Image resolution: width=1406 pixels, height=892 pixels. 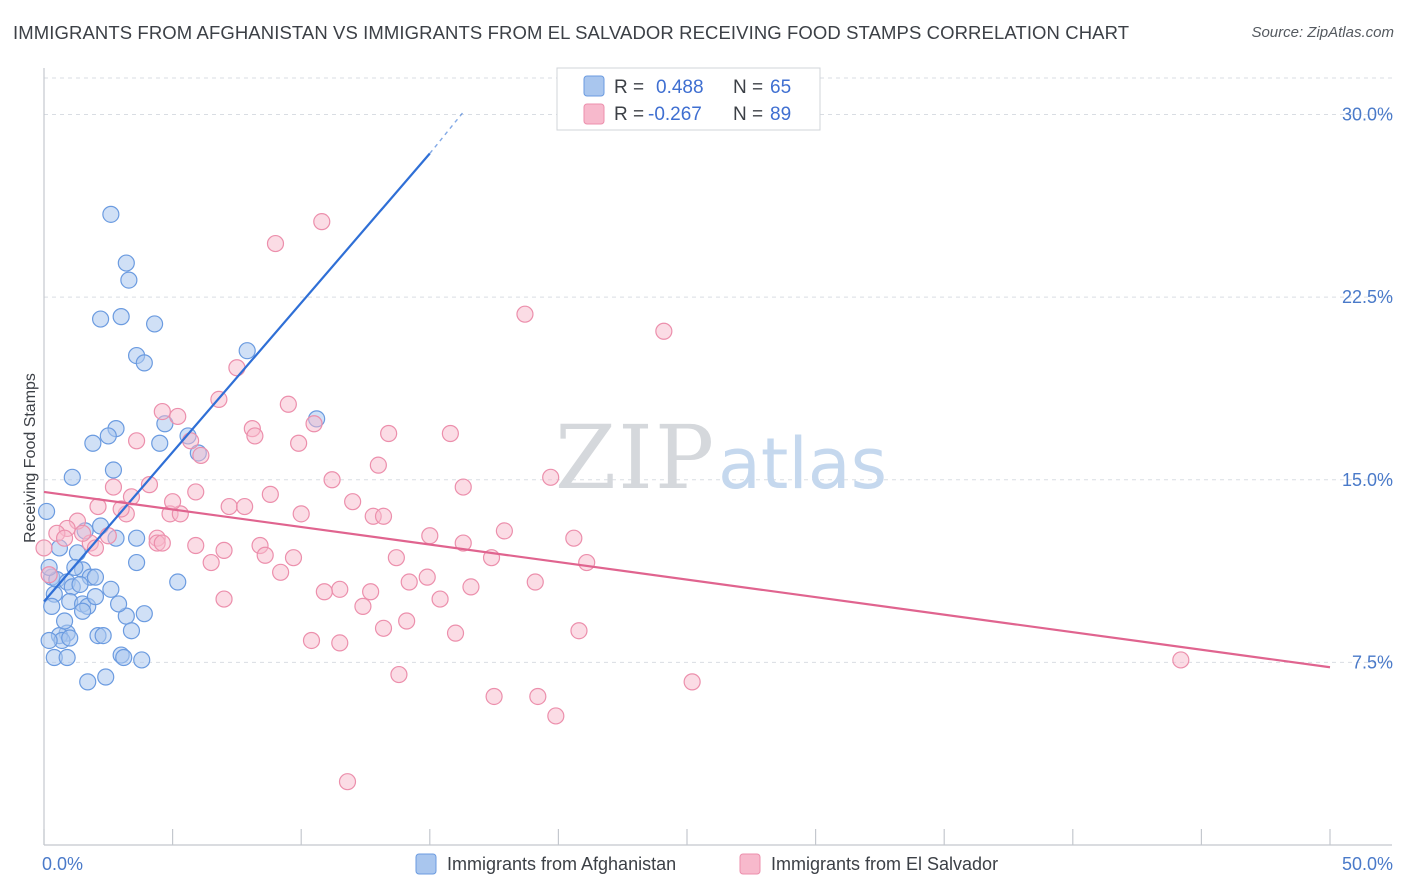 I want to click on y-tick-label-3: 30.0%, so click(x=1367, y=115).